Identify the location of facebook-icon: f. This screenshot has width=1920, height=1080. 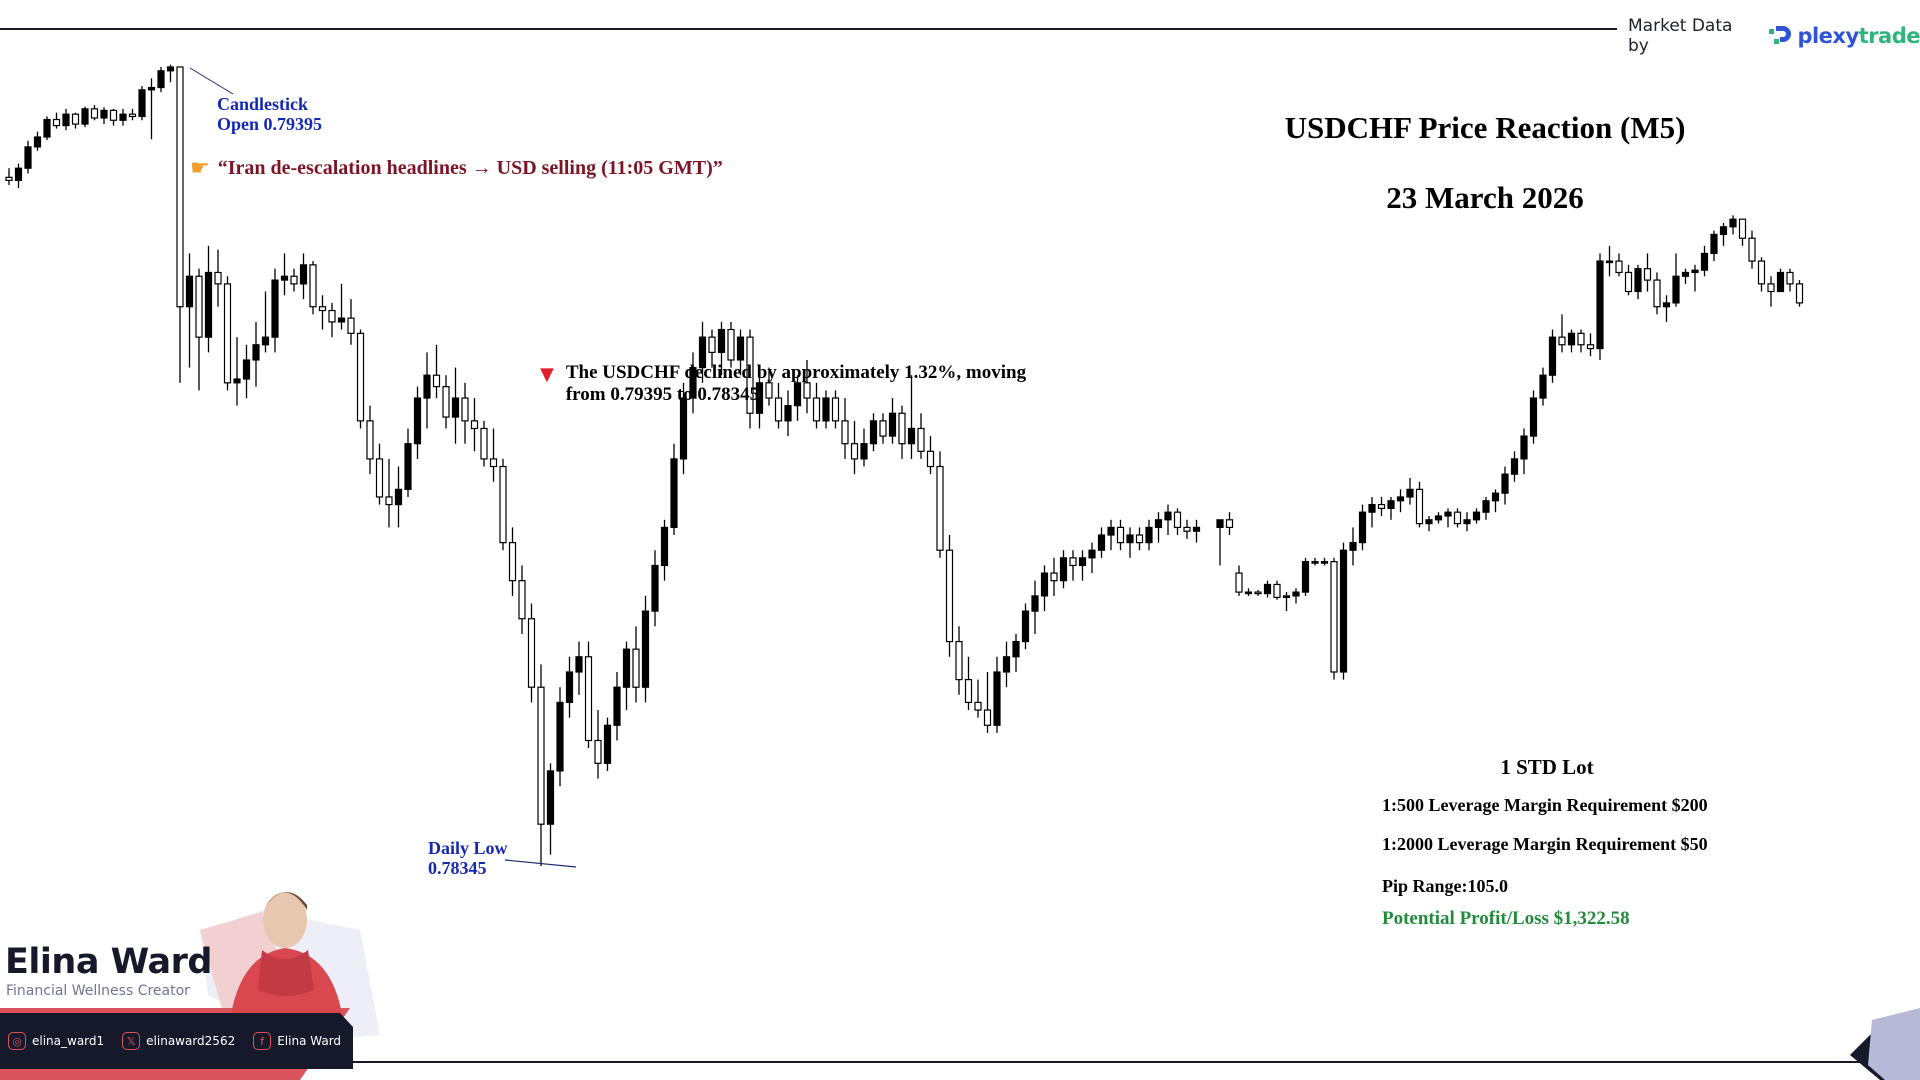
(262, 1041).